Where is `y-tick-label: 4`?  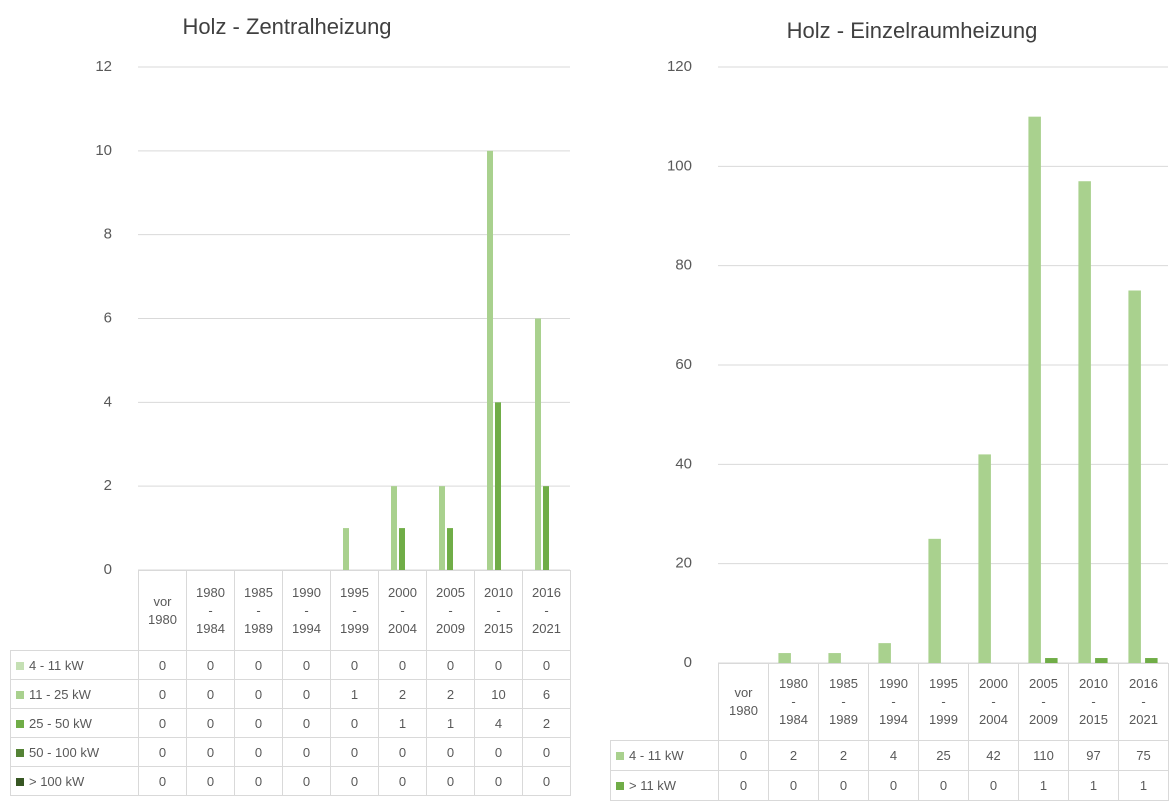 y-tick-label: 4 is located at coordinates (108, 401).